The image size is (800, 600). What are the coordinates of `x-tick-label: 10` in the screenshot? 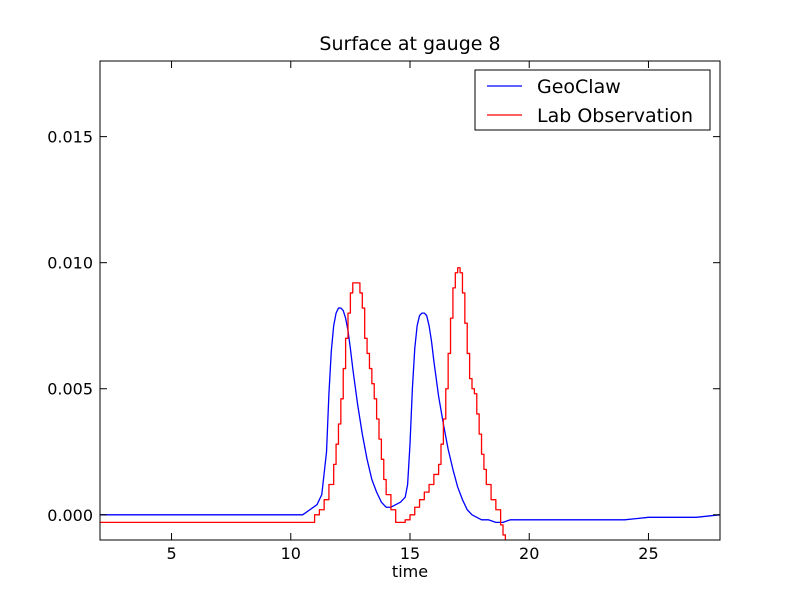 It's located at (291, 553).